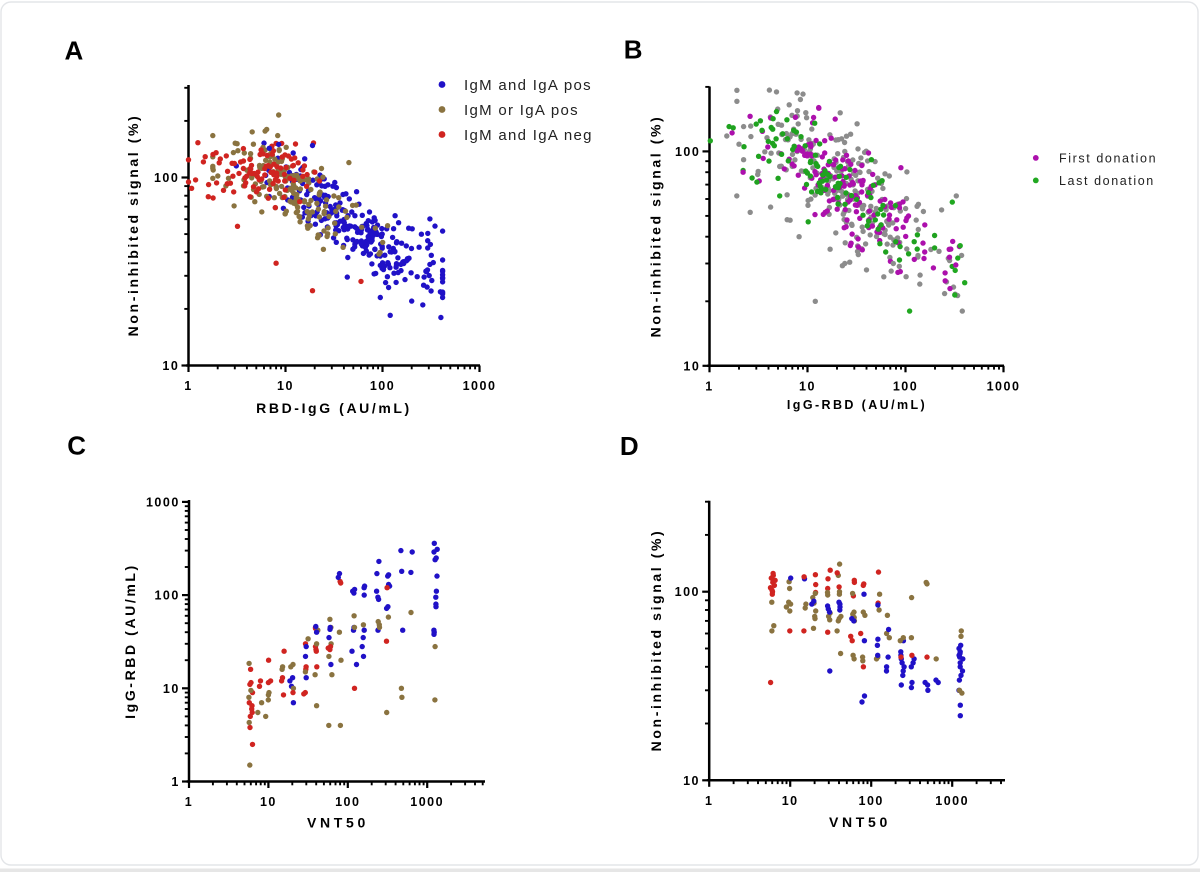 This screenshot has width=1200, height=872. What do you see at coordinates (528, 135) in the screenshot?
I see `svg-text: IgM and IgA neg` at bounding box center [528, 135].